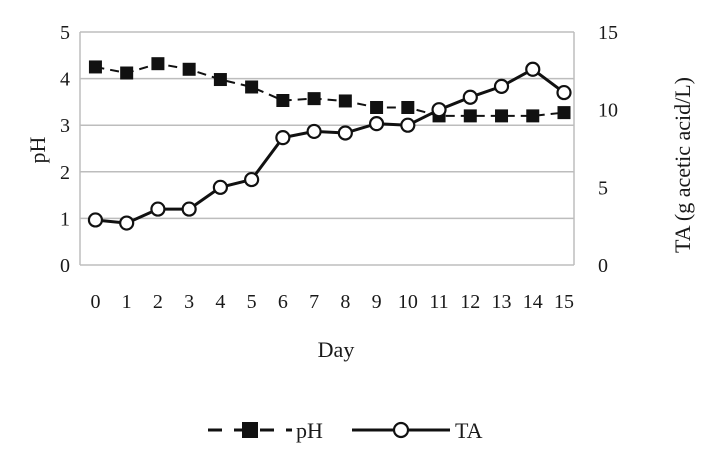  Describe the element at coordinates (127, 302) in the screenshot. I see `x-tick-label: 1` at that location.